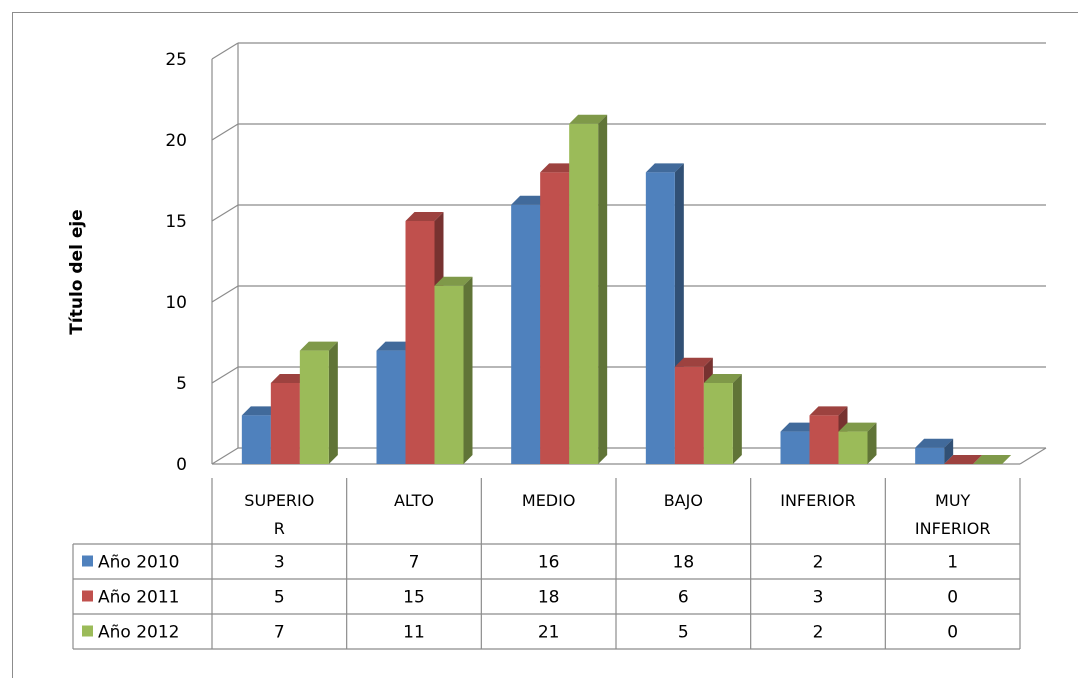 This screenshot has width=1081, height=681. What do you see at coordinates (952, 563) in the screenshot?
I see `cell-value-1-6: 1` at bounding box center [952, 563].